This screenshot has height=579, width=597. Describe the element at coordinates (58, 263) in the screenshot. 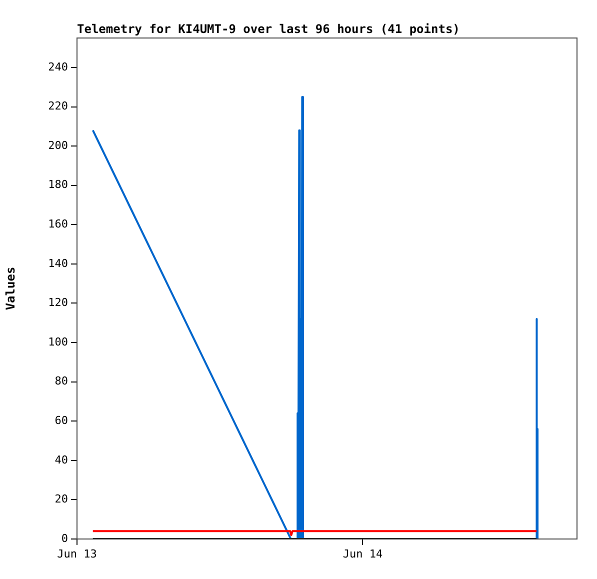

I see `y-tick-label: 140` at that location.